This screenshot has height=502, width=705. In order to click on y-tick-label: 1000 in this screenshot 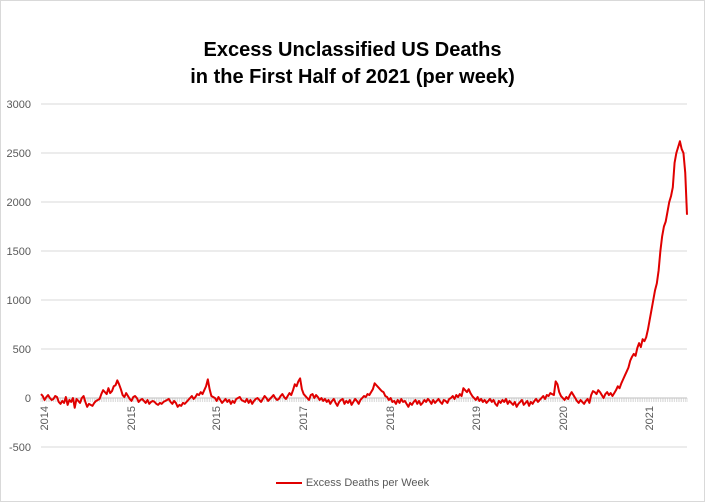, I will do `click(19, 301)`.